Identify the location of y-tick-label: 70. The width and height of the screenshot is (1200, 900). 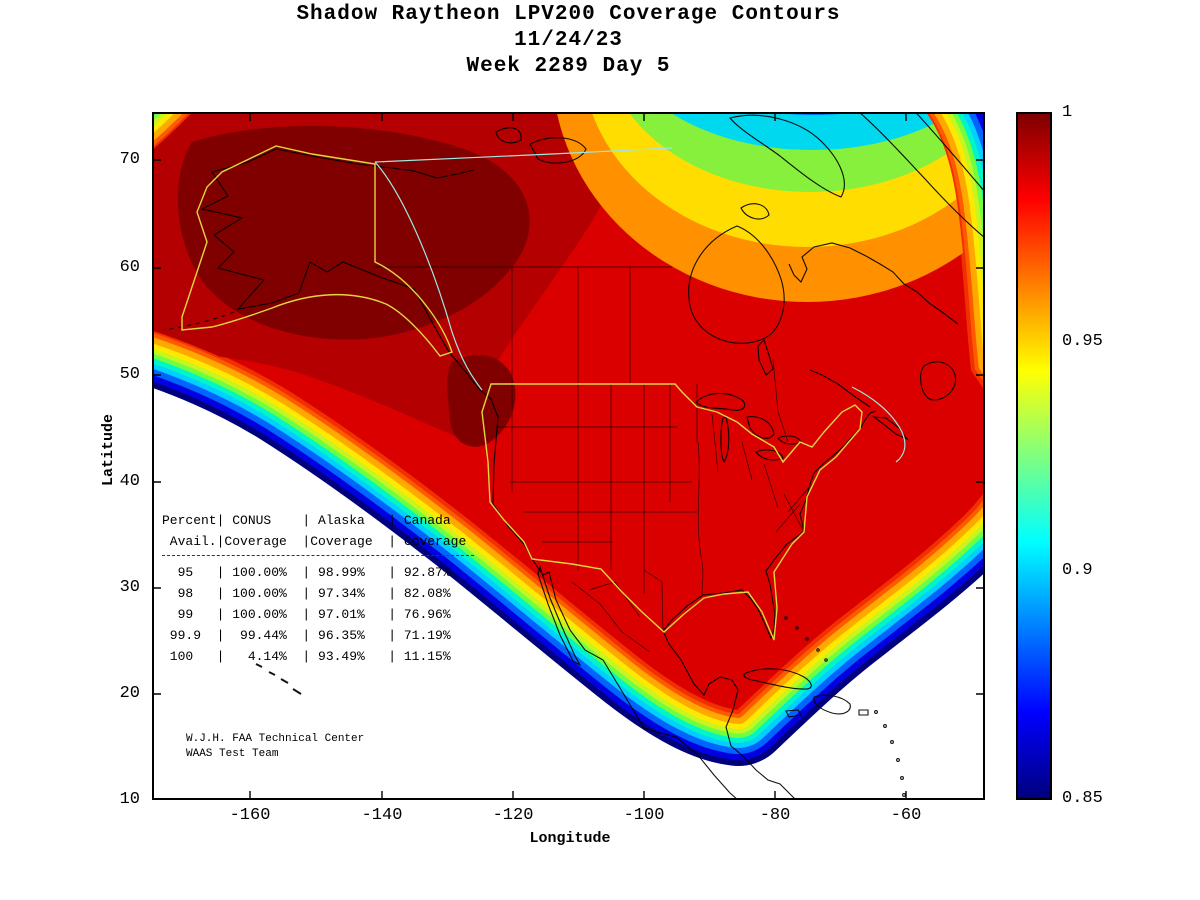
(129, 159).